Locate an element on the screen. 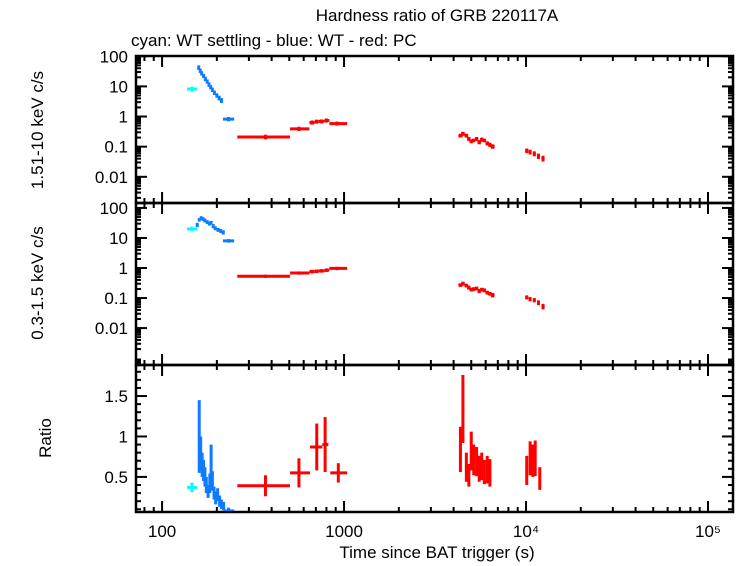 The image size is (742, 566). y-tick-label: 0.5 is located at coordinates (116, 477).